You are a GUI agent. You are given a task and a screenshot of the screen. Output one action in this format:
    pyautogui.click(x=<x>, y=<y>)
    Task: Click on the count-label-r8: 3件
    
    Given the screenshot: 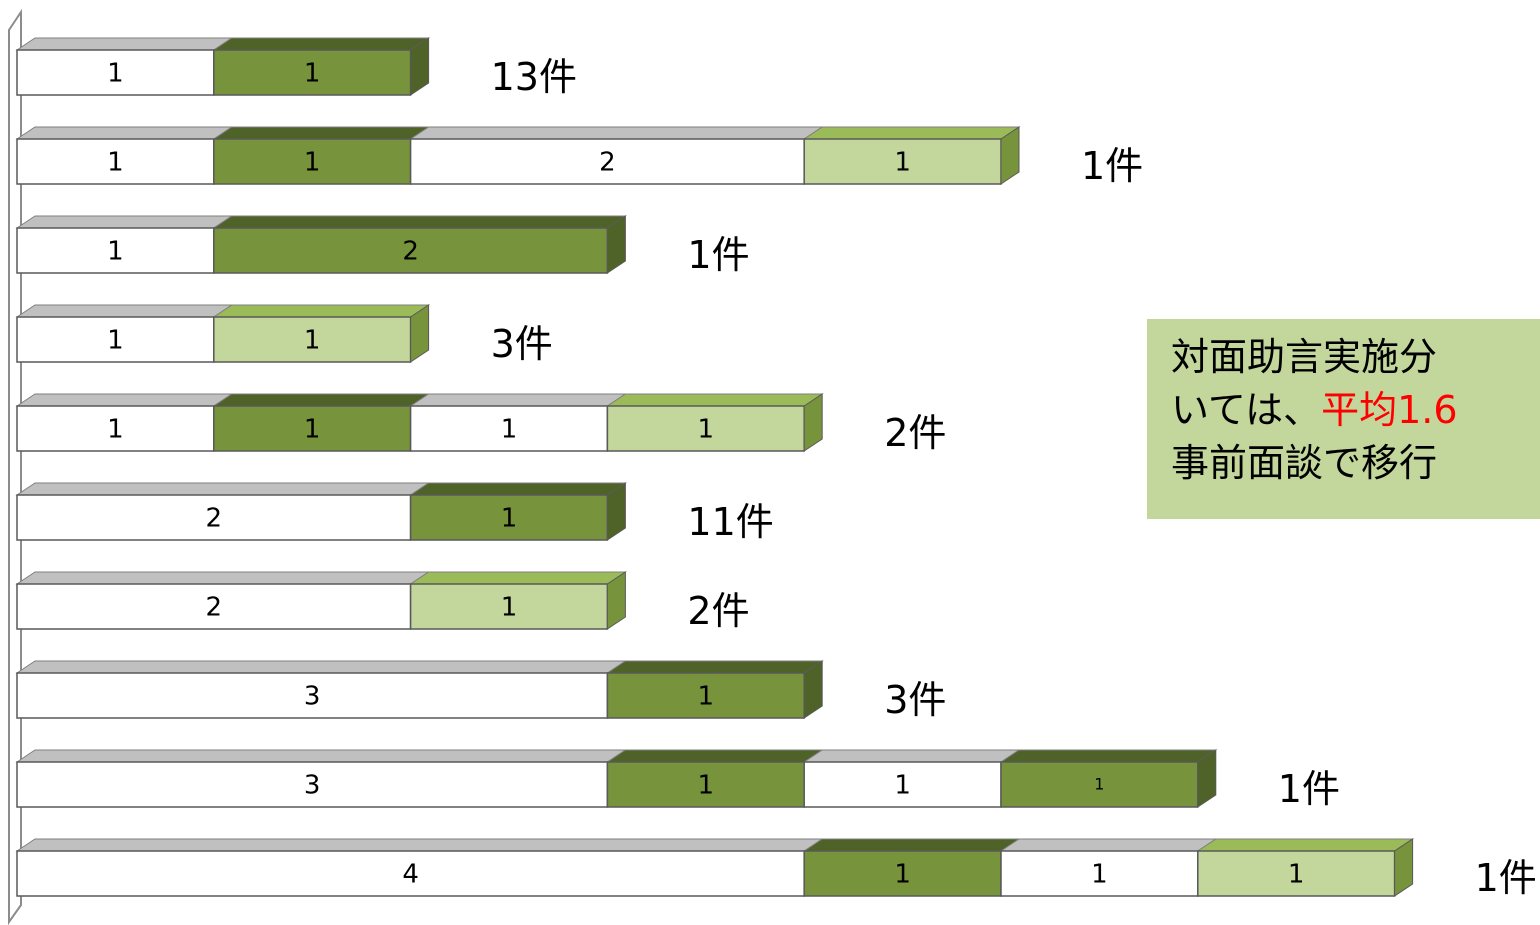 What is the action you would take?
    pyautogui.click(x=915, y=700)
    